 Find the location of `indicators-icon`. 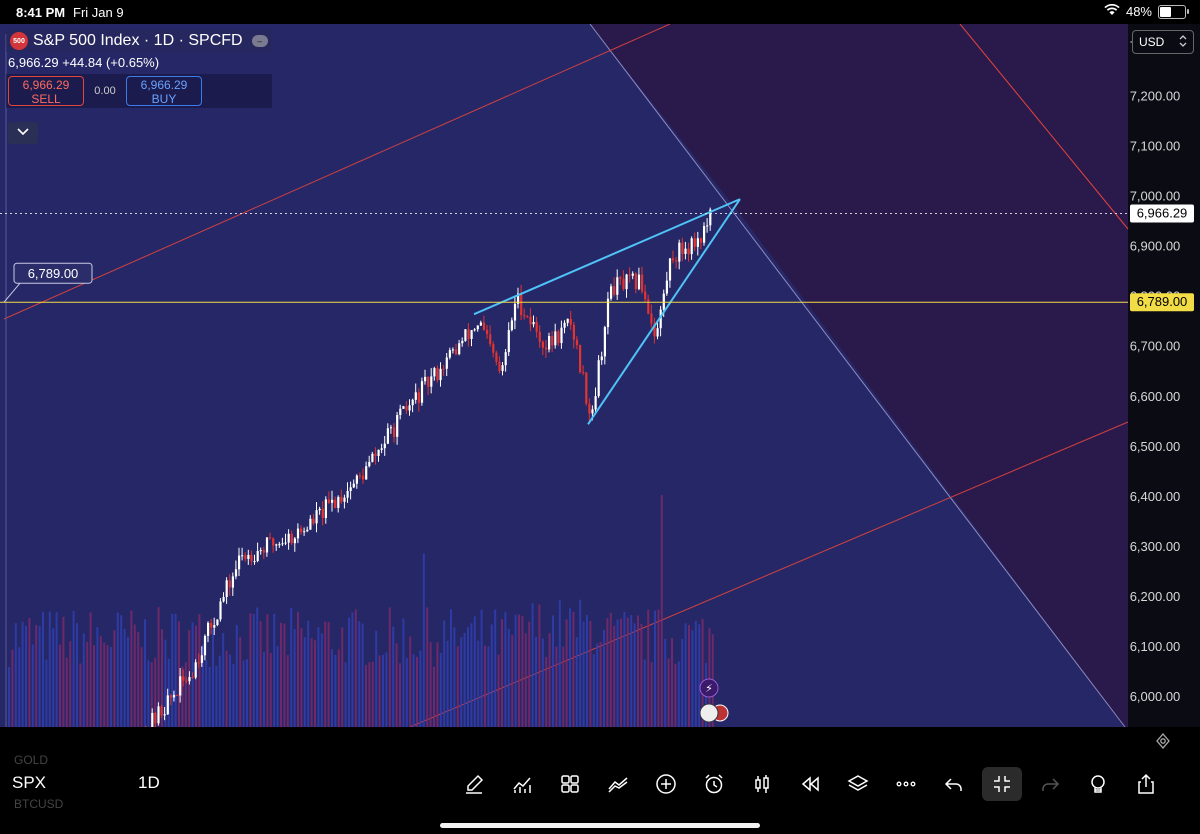

indicators-icon is located at coordinates (522, 784).